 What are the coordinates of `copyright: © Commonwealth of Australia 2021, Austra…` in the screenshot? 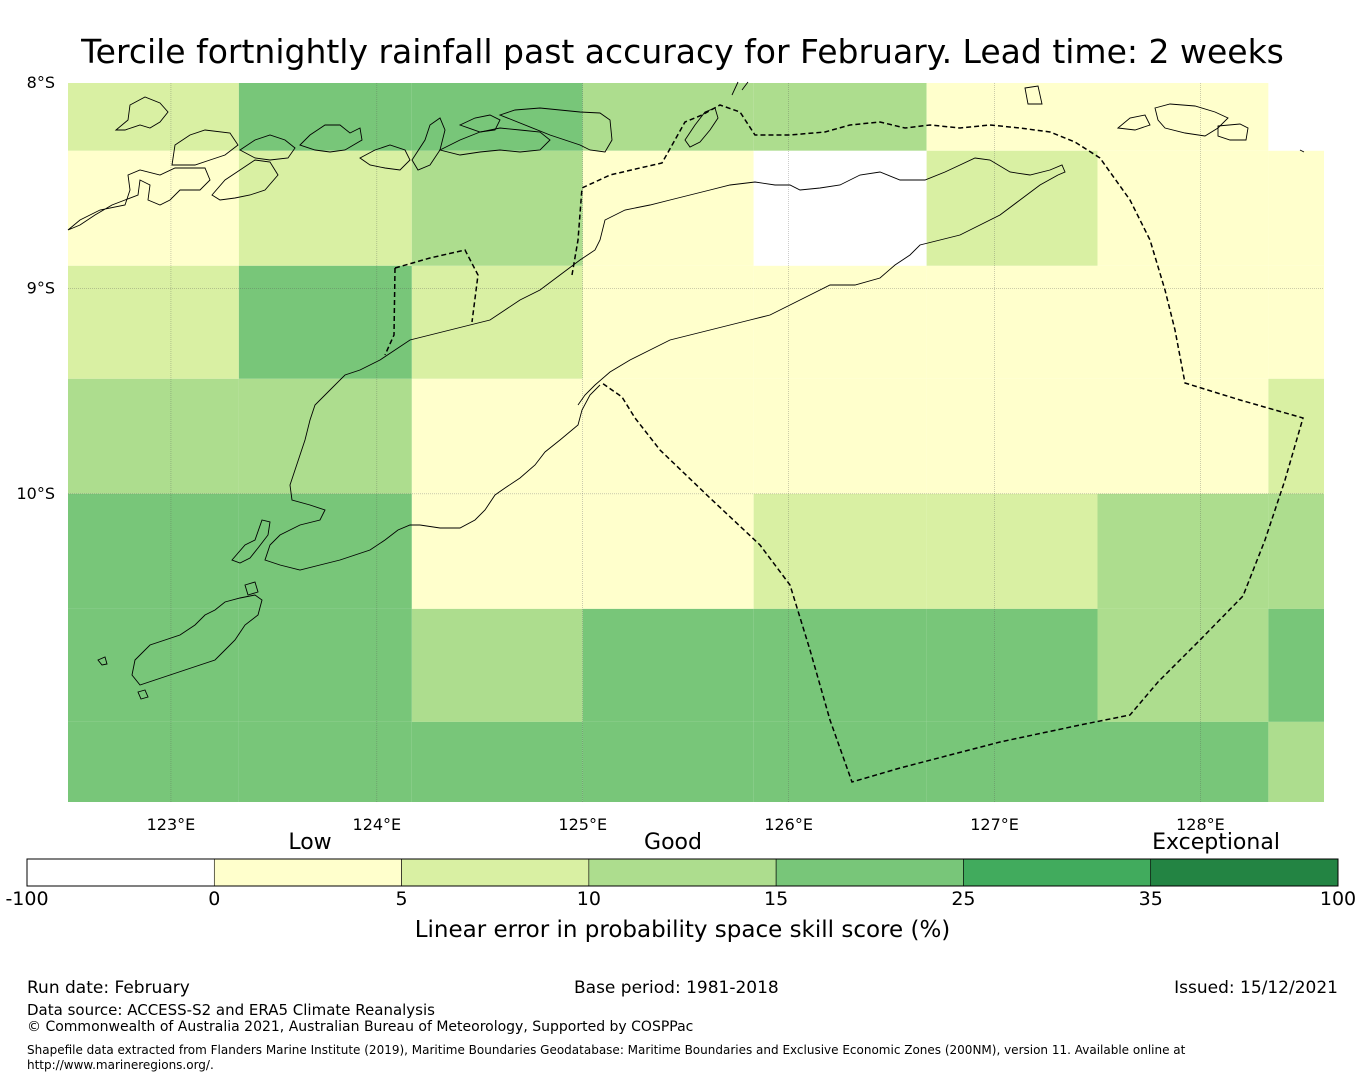 It's located at (360, 1027).